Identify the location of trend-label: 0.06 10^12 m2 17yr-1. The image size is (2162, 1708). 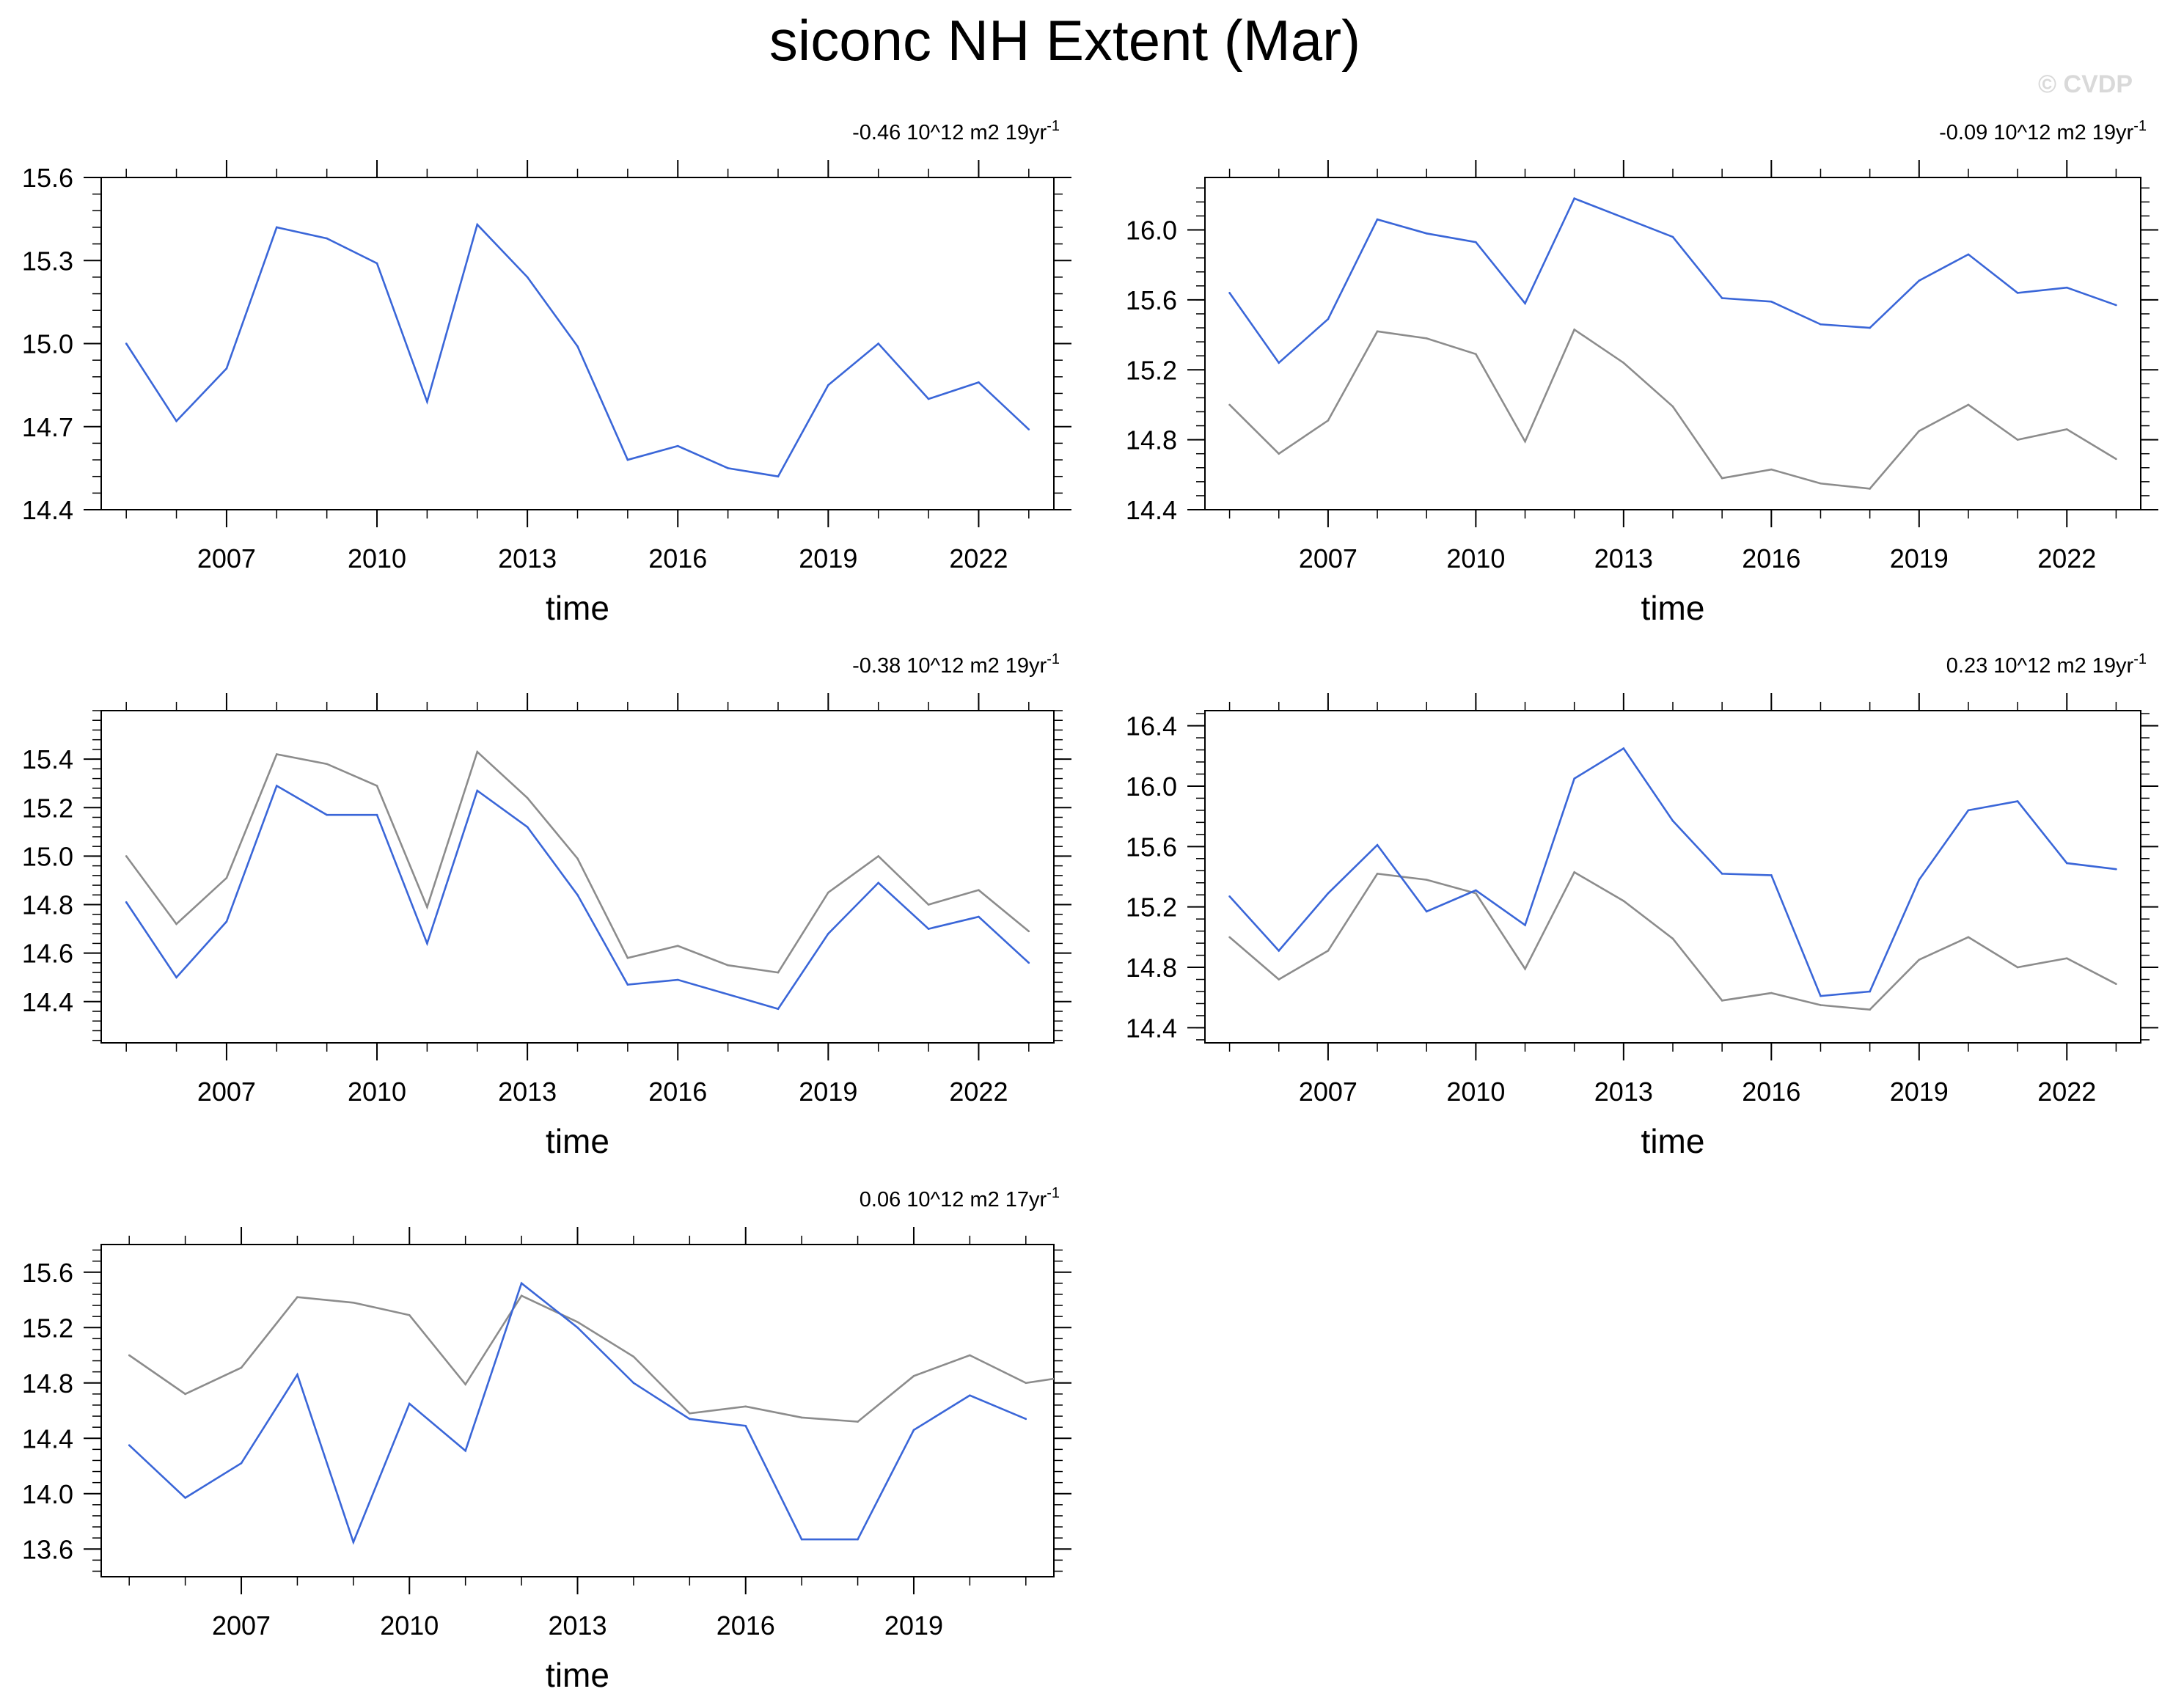
(960, 1198).